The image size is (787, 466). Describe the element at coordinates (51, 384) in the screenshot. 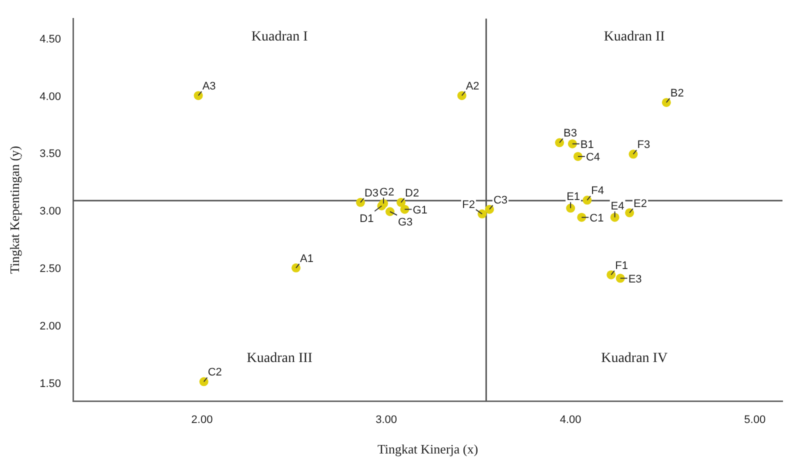

I see `y-tick-label: 1.50` at that location.